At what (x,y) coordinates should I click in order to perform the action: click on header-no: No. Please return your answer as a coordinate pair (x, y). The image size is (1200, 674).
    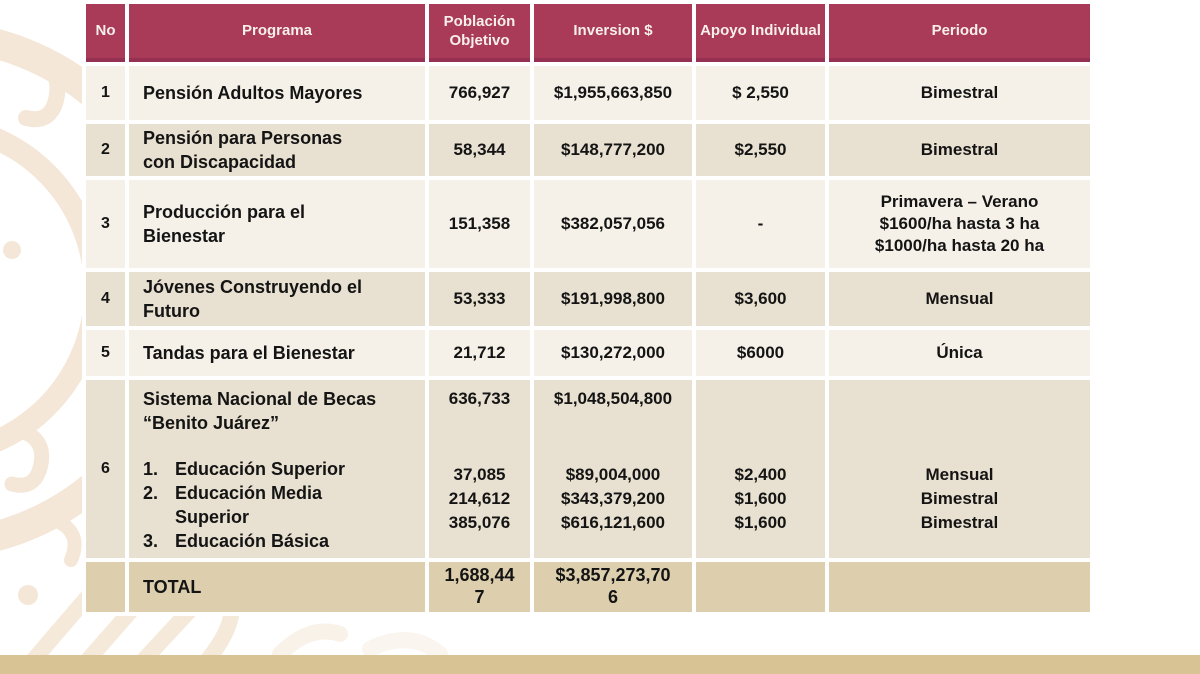
    Looking at the image, I should click on (105, 33).